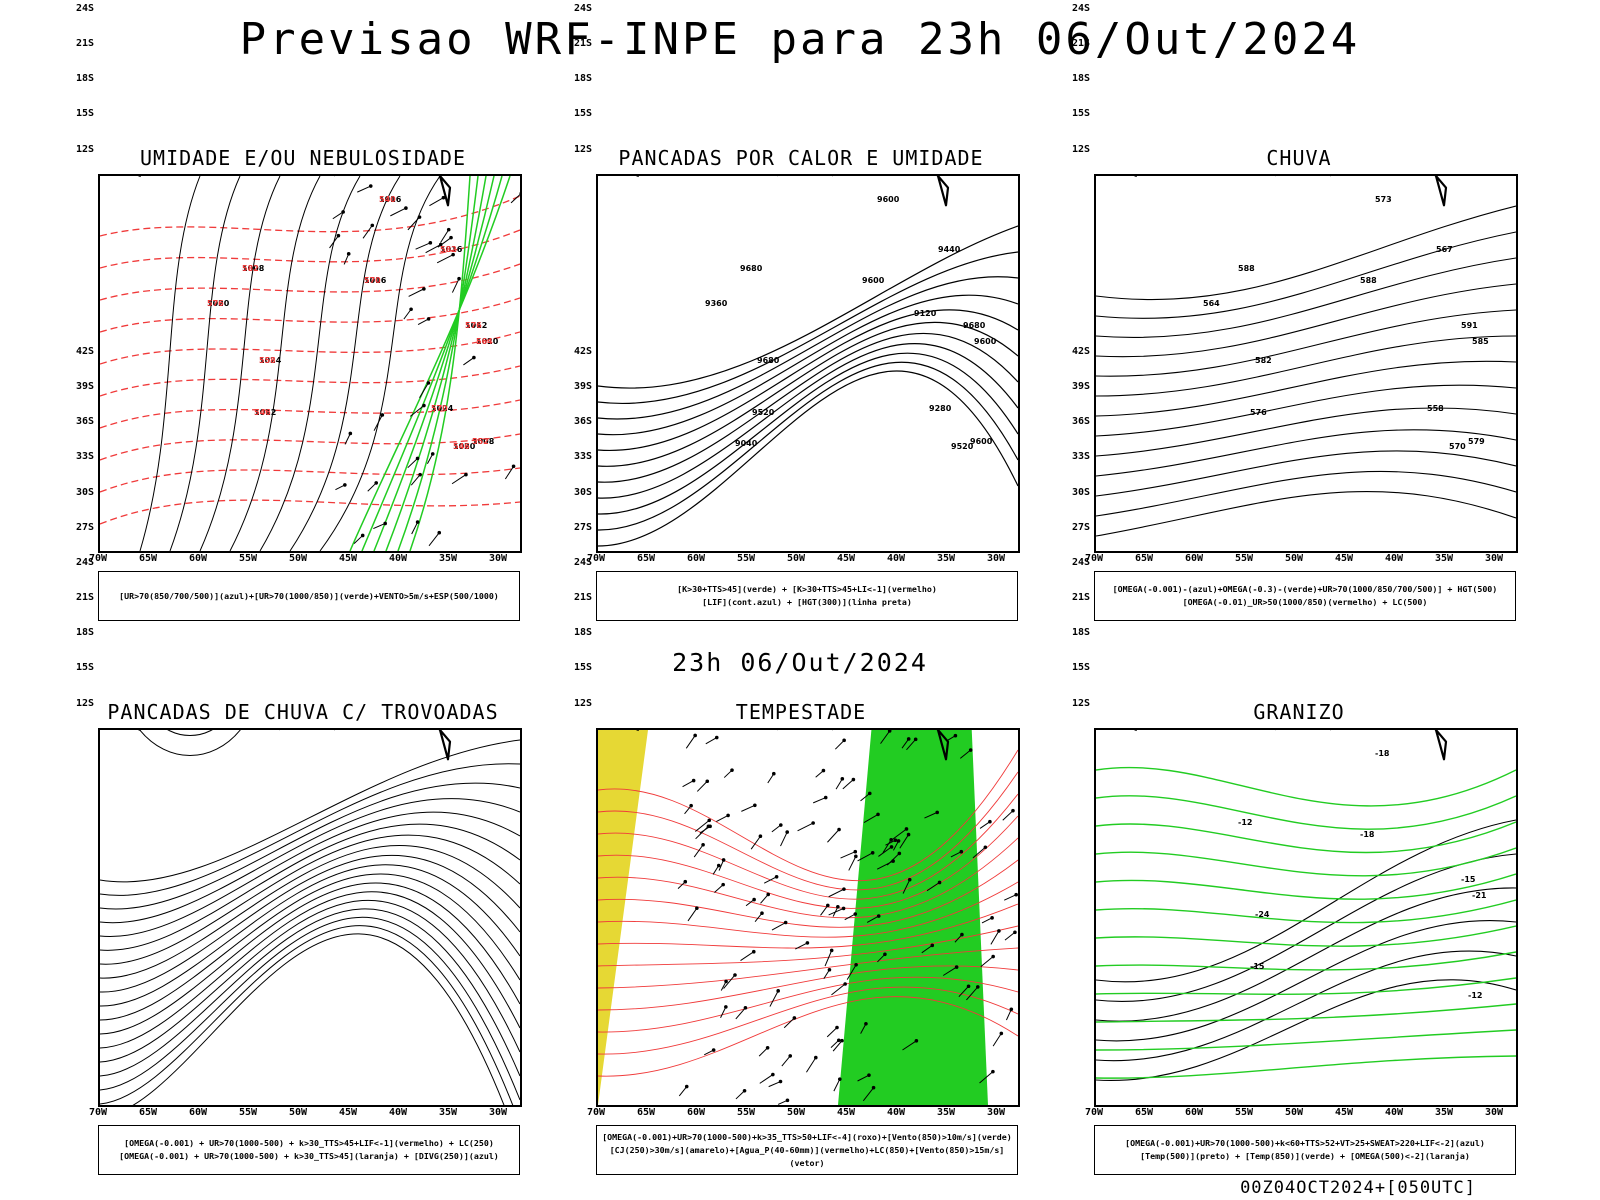 The image size is (1600, 1200). I want to click on map-svg: 588 591 588 585 582 579 576 573 570 567 564 558, so click(1306, 356).